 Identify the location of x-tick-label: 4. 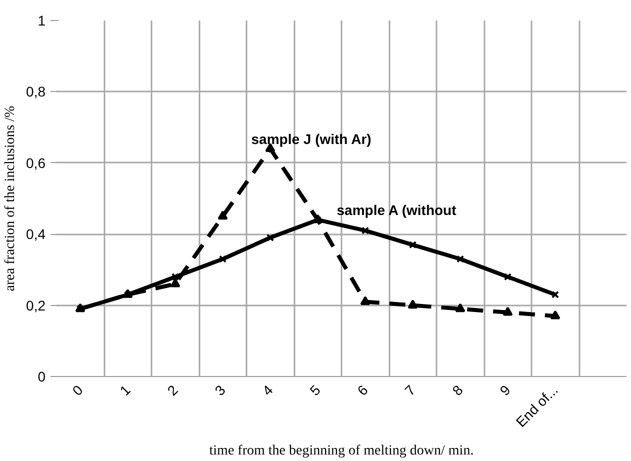
(267, 390).